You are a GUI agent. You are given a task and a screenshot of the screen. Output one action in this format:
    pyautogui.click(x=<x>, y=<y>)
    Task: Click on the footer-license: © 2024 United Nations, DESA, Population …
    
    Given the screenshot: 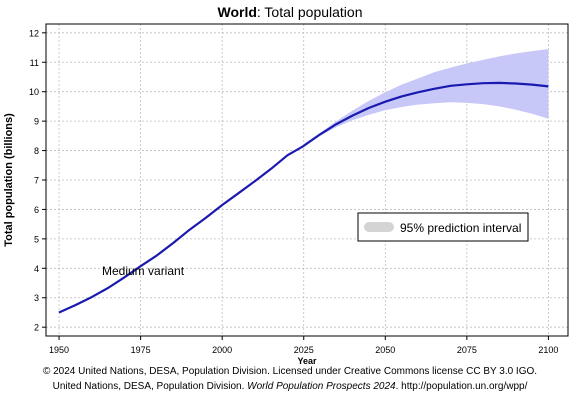 What is the action you would take?
    pyautogui.click(x=290, y=371)
    